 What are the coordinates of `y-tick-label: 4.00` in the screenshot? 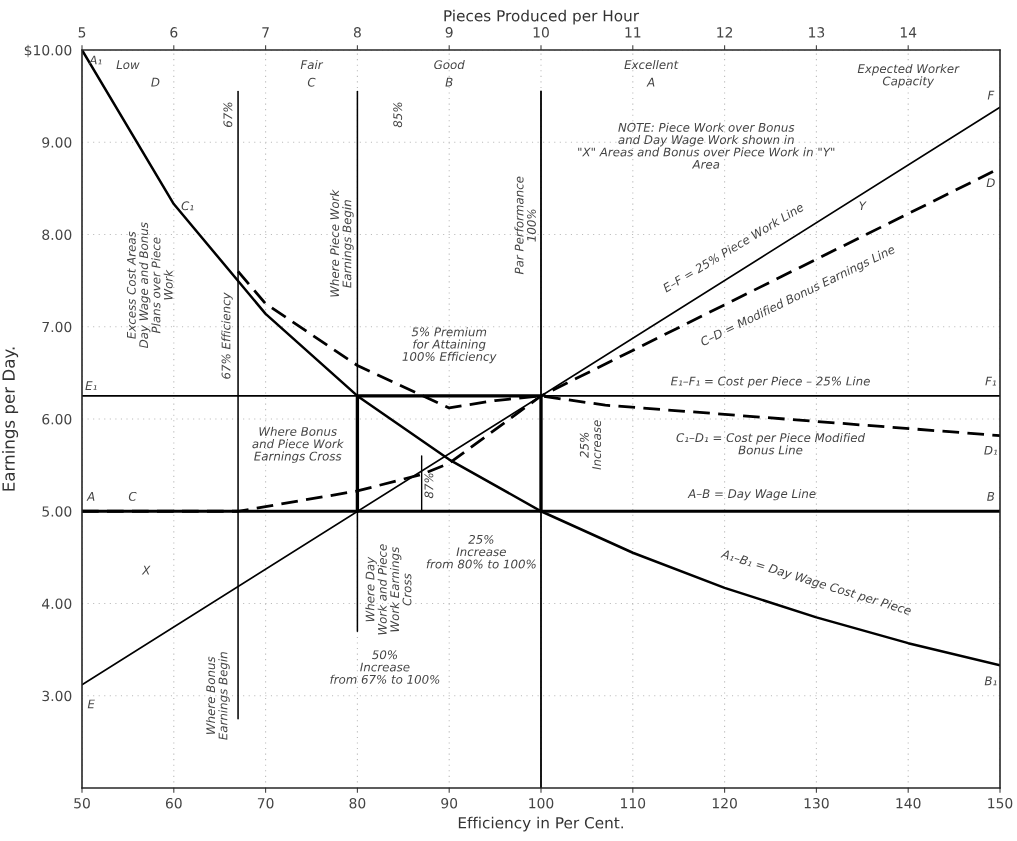 It's located at (57, 603).